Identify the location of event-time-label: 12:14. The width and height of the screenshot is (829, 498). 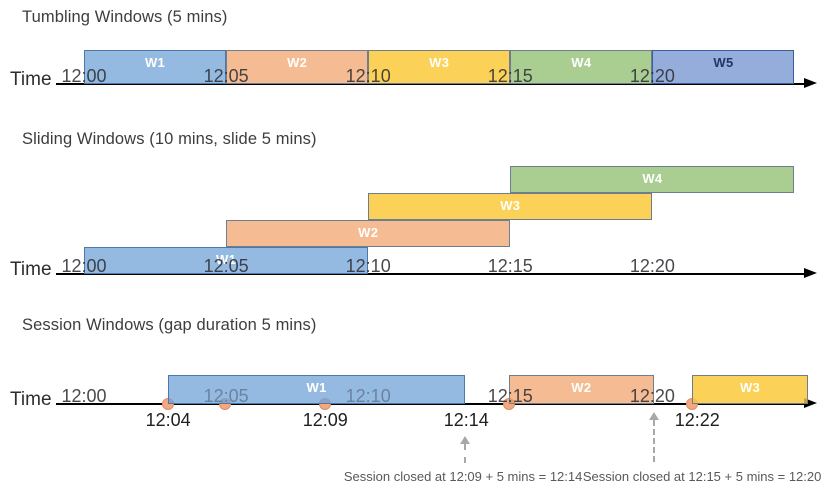
(466, 420).